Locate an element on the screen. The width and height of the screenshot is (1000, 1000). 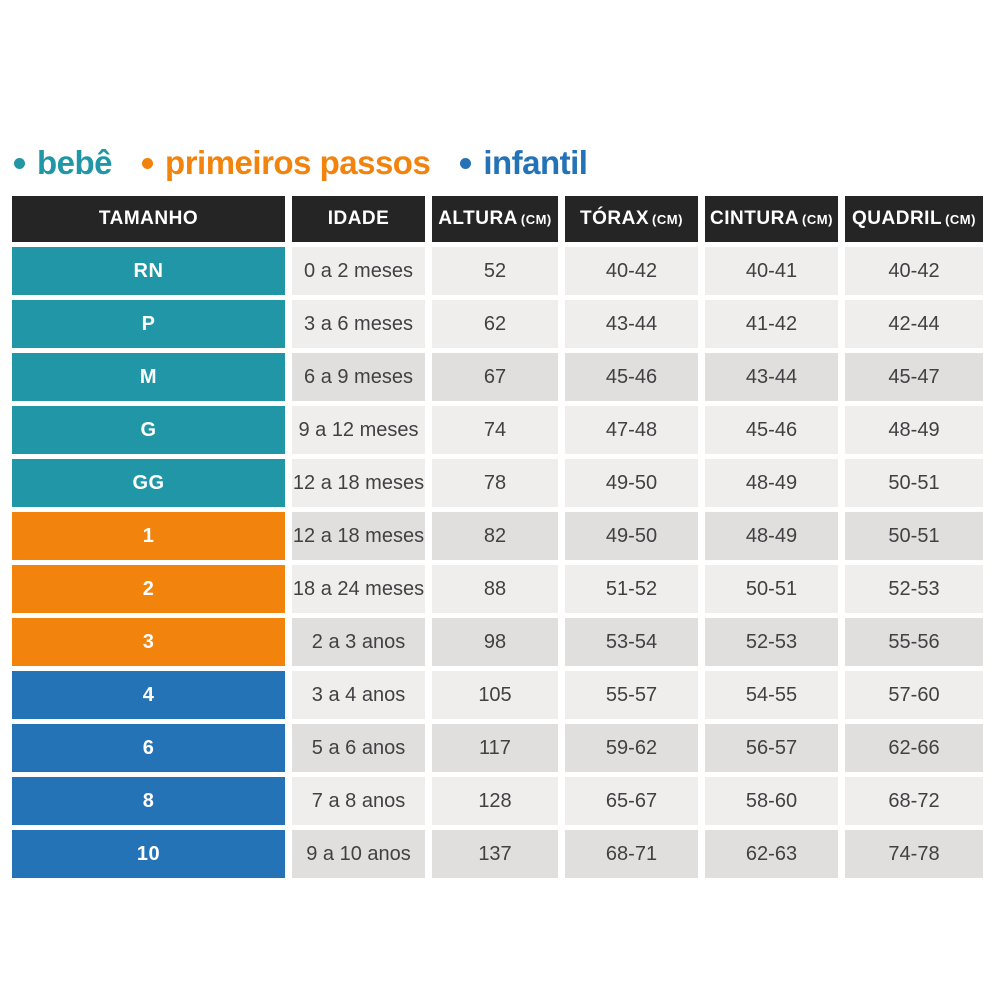
cell-quadril: 55-56 is located at coordinates (914, 642).